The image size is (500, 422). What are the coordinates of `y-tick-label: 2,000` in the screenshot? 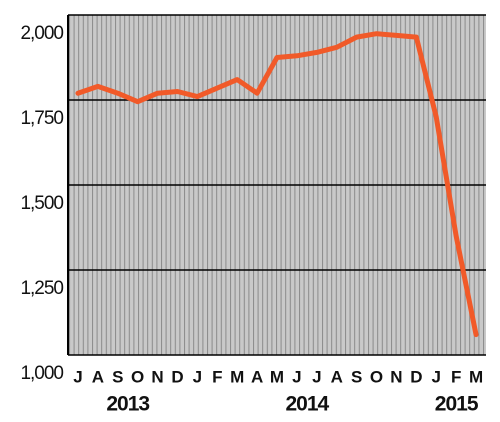 It's located at (41, 33).